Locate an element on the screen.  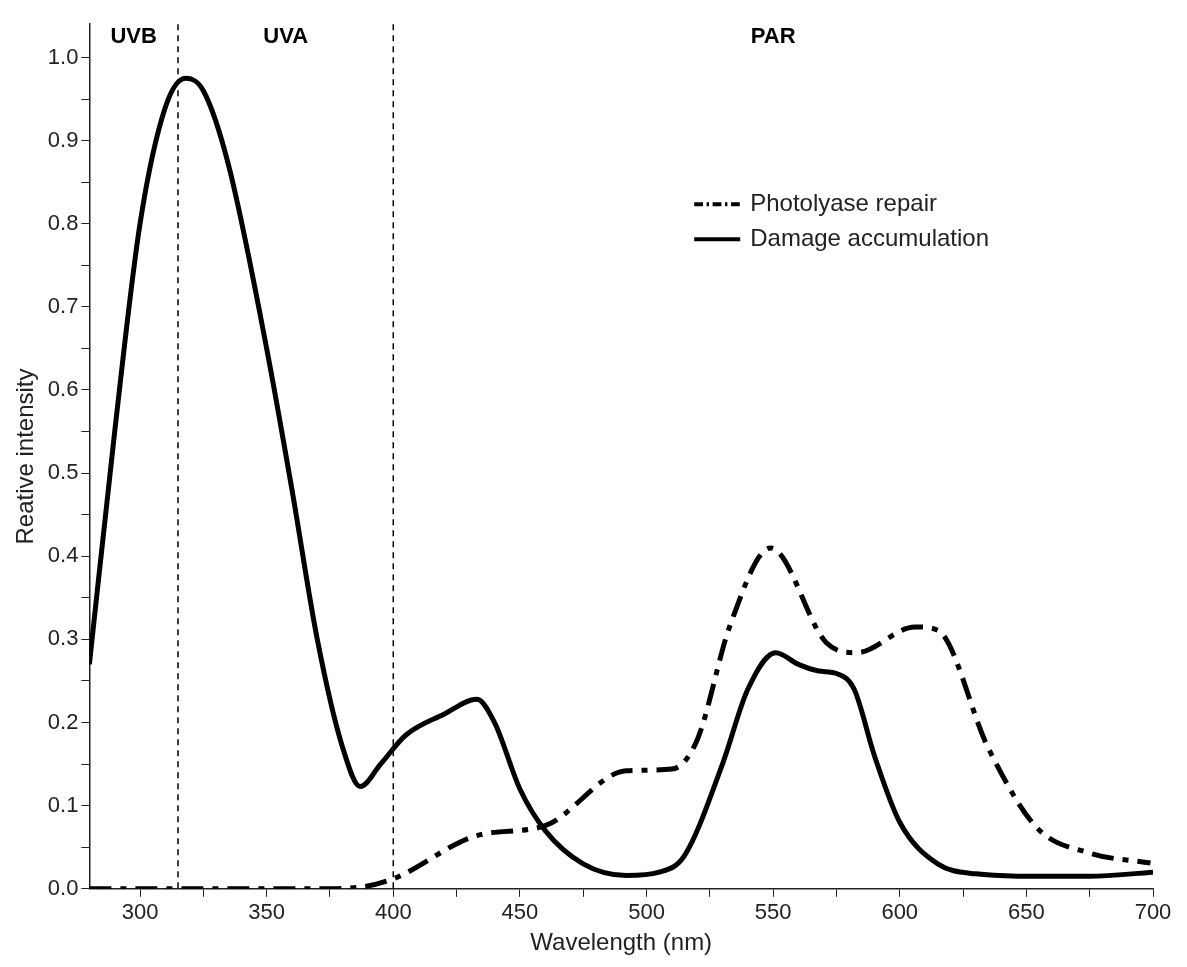
y-tick-label: 0.2 is located at coordinates (63, 721).